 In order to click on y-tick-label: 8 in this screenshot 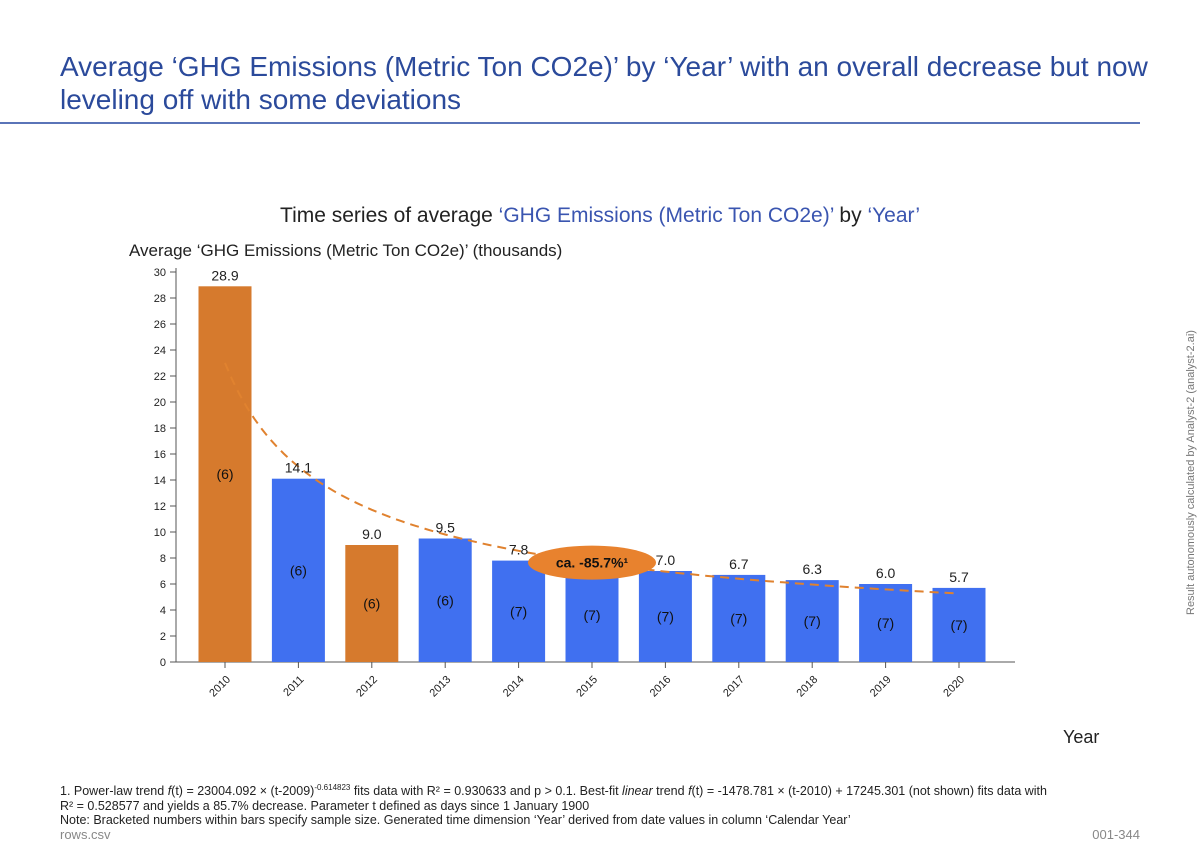, I will do `click(163, 559)`.